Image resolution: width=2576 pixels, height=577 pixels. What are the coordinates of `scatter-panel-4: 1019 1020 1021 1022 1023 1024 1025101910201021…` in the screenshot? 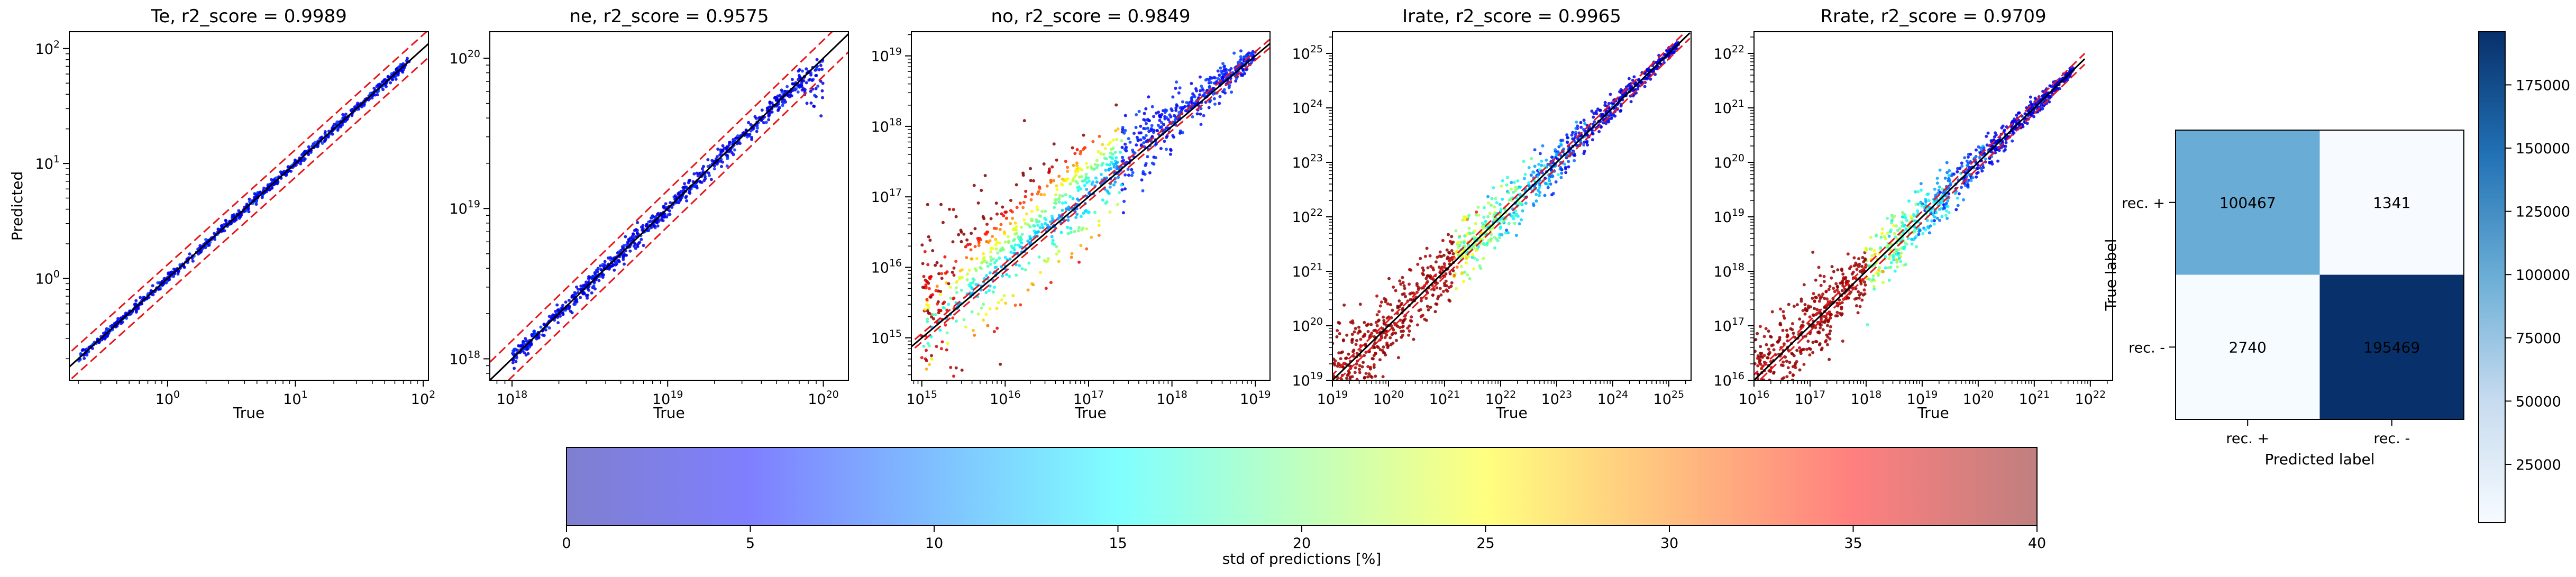 It's located at (1492, 214).